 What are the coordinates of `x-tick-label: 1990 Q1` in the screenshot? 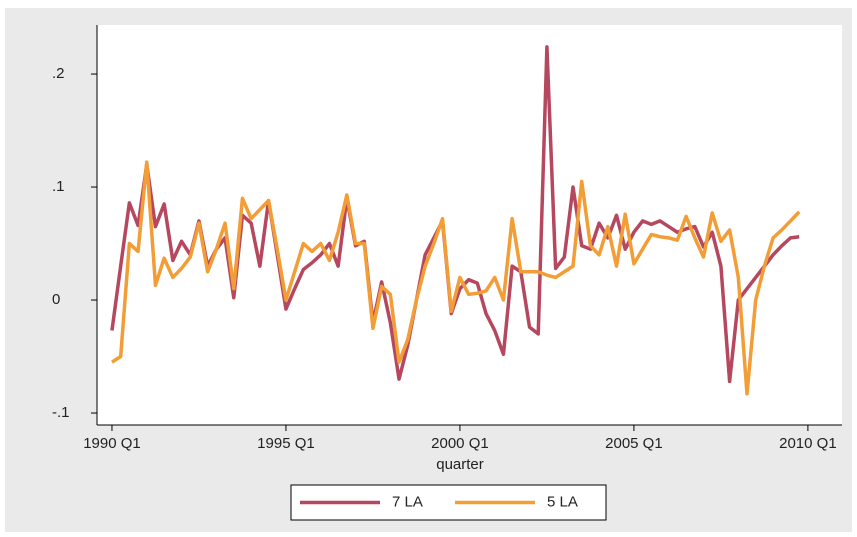 It's located at (112, 443).